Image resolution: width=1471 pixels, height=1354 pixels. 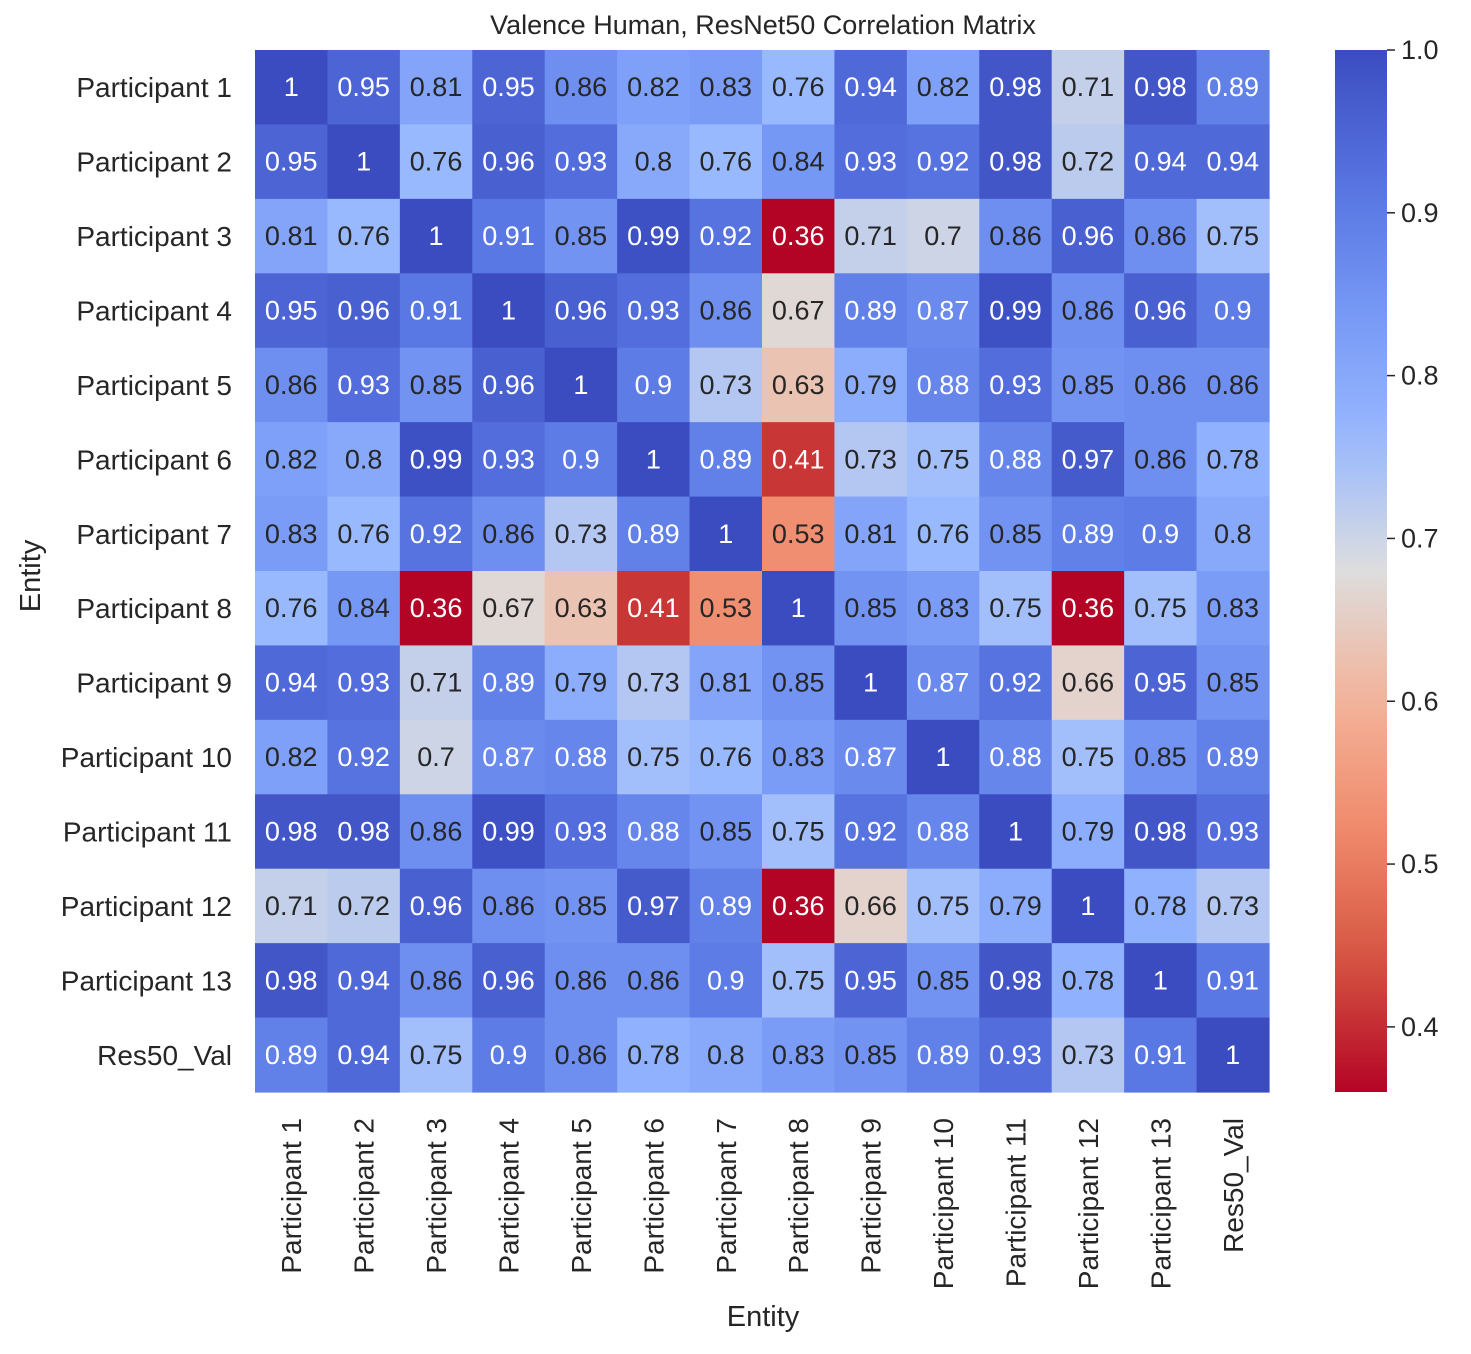 I want to click on y-axis-label: Entity, so click(x=31, y=575).